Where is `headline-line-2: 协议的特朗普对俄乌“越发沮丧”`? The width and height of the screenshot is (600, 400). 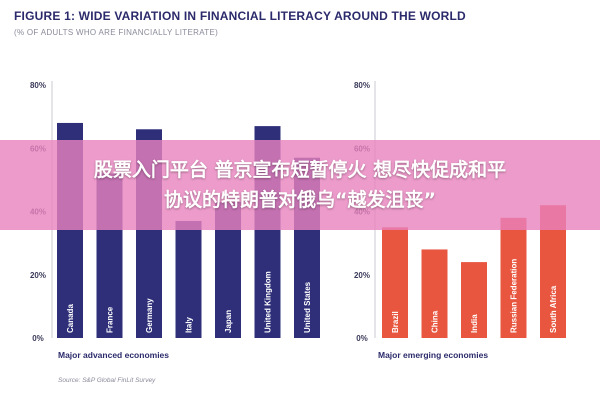
headline-line-2: 协议的特朗普对俄乌“越发沮丧” is located at coordinates (300, 200).